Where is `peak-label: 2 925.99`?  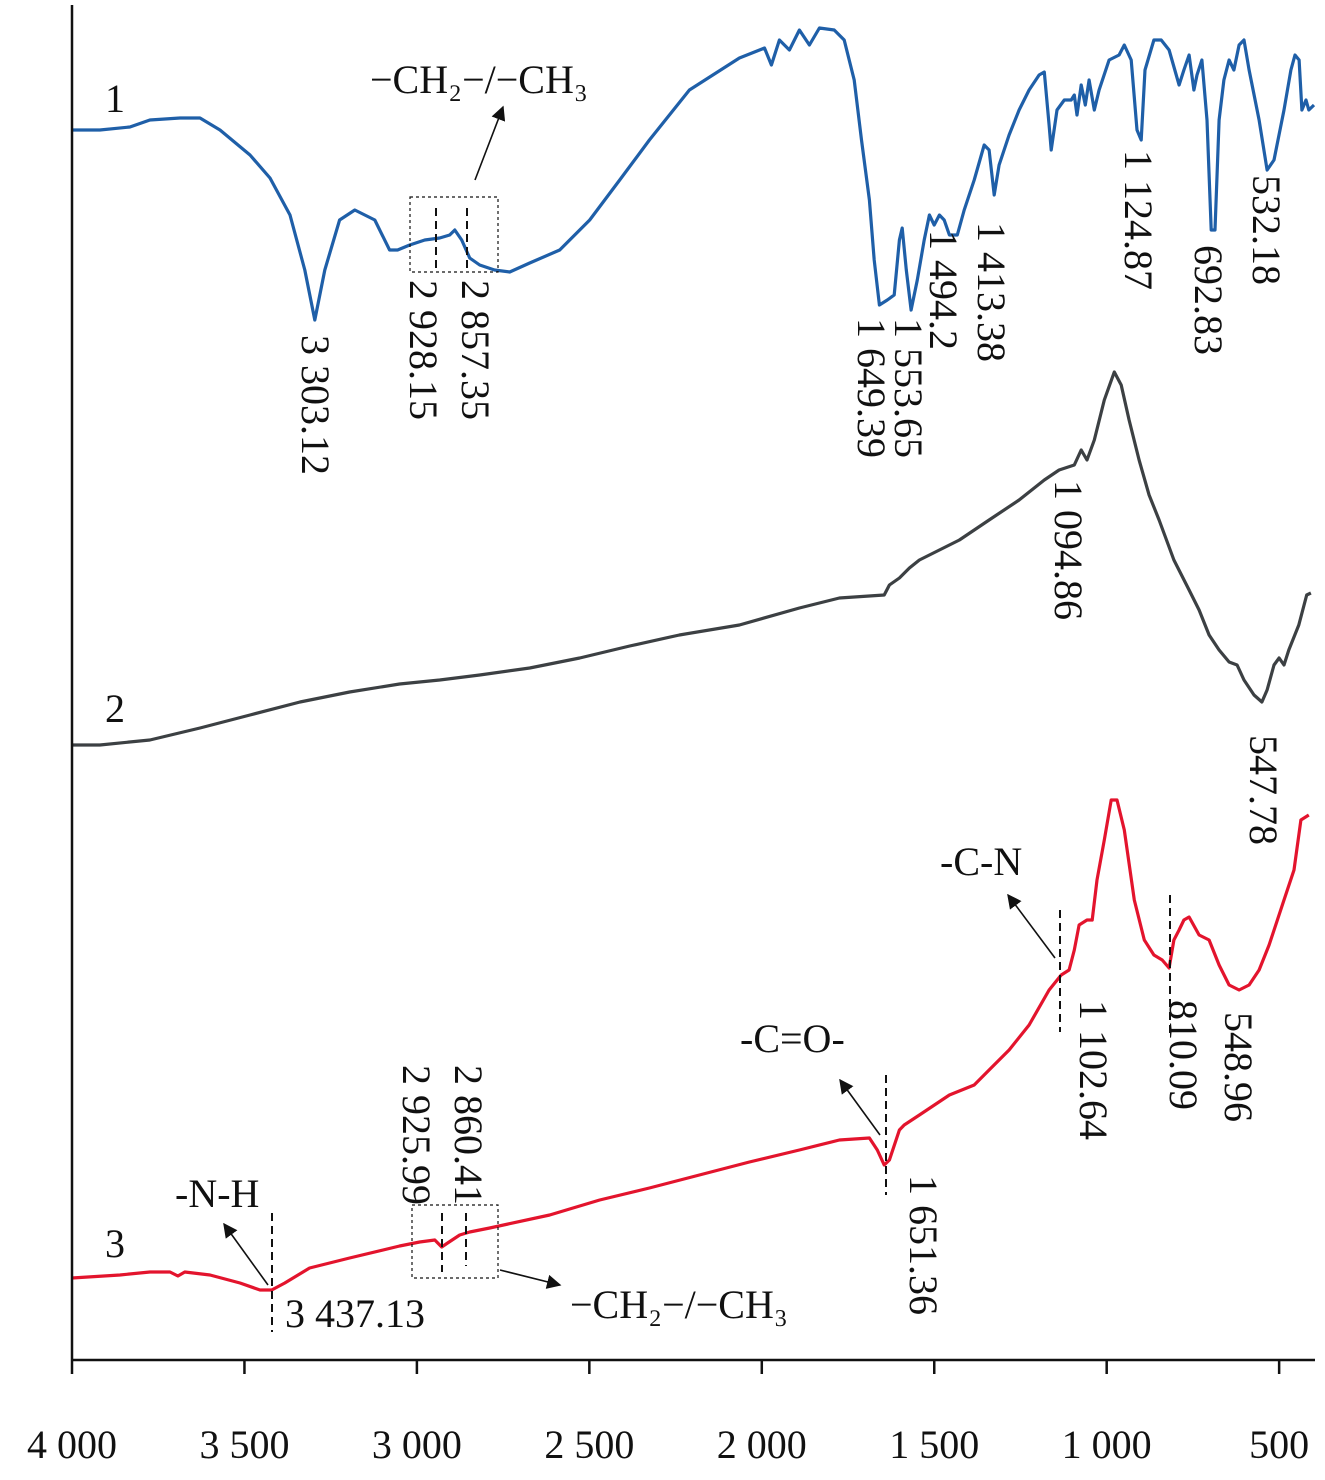 peak-label: 2 925.99 is located at coordinates (416, 1135).